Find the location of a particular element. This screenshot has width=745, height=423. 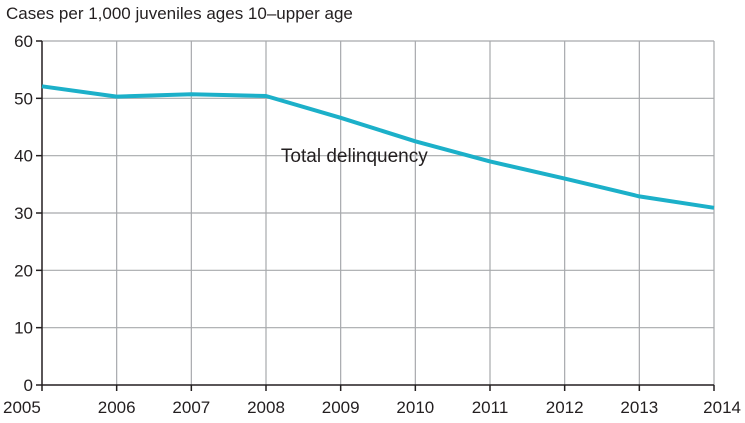

x-tick-label-2009: 2009 is located at coordinates (341, 407).